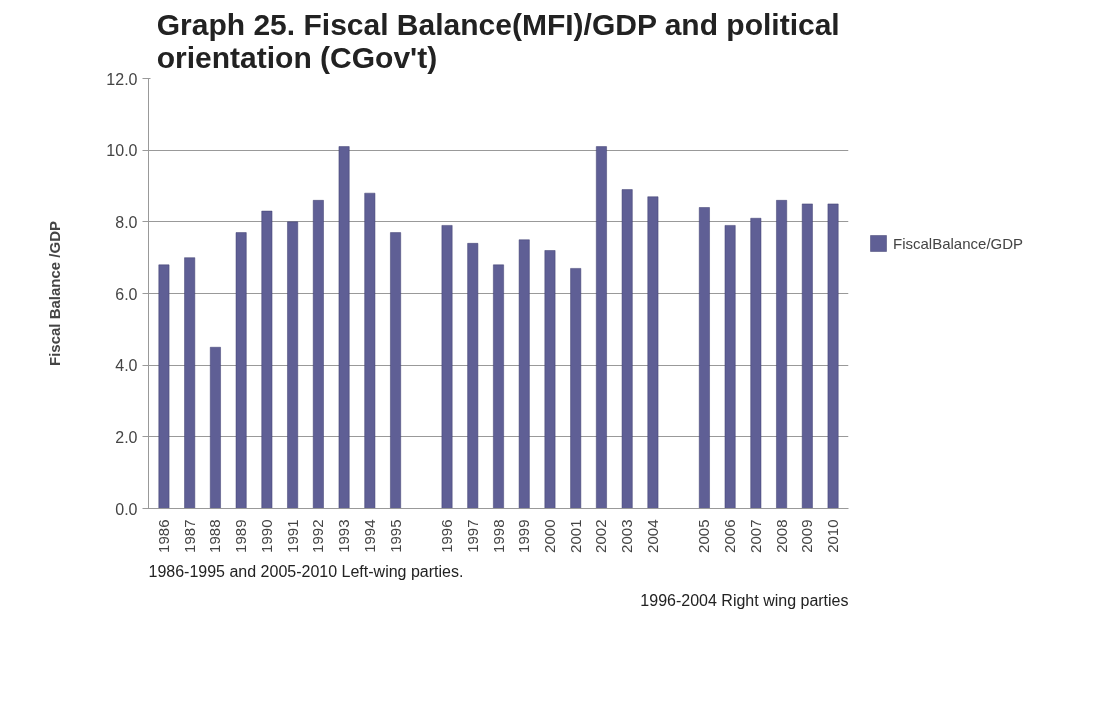 Image resolution: width=1107 pixels, height=713 pixels. What do you see at coordinates (958, 243) in the screenshot?
I see `legend-label: FiscalBalance/GDP` at bounding box center [958, 243].